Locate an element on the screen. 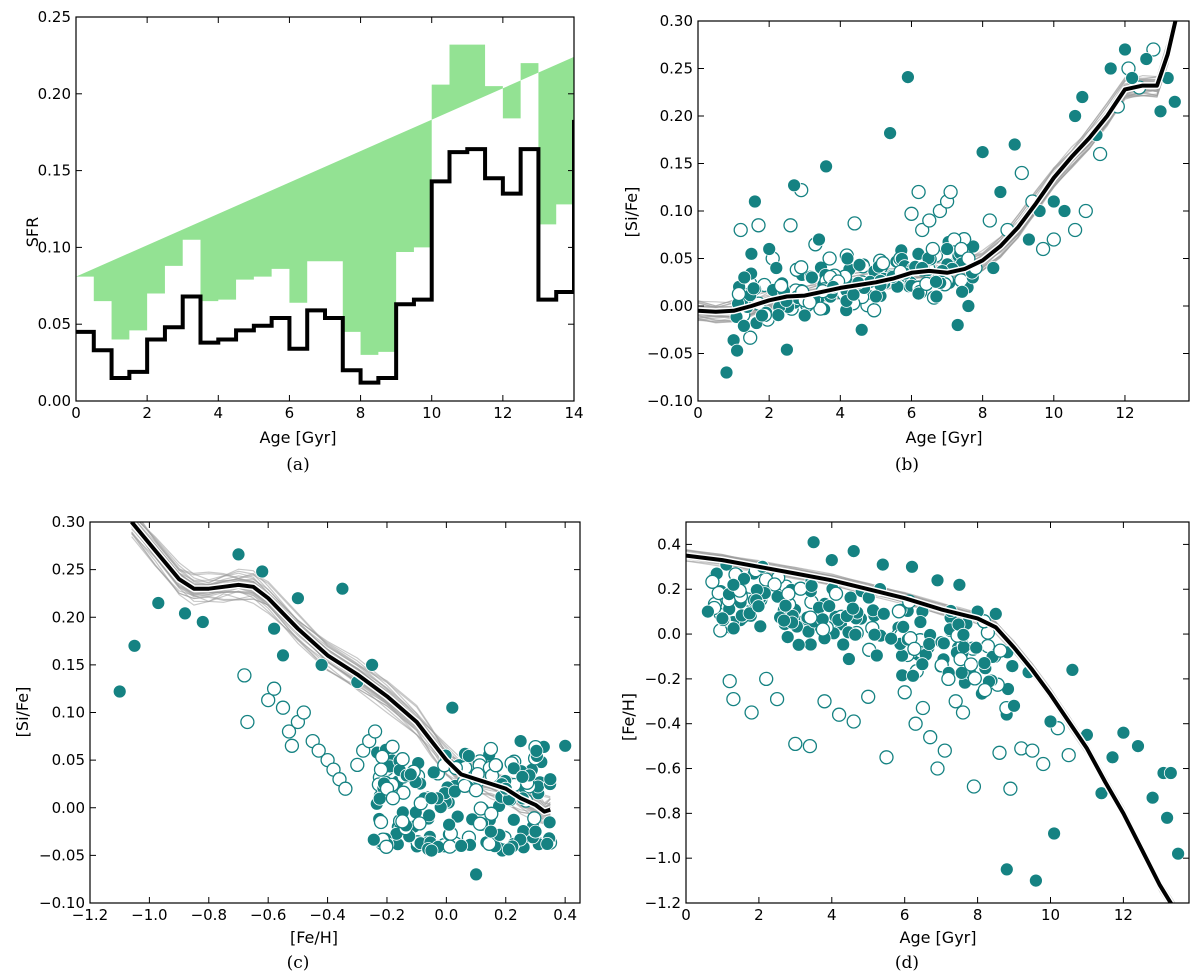  x-tick-label: 4 is located at coordinates (219, 413).